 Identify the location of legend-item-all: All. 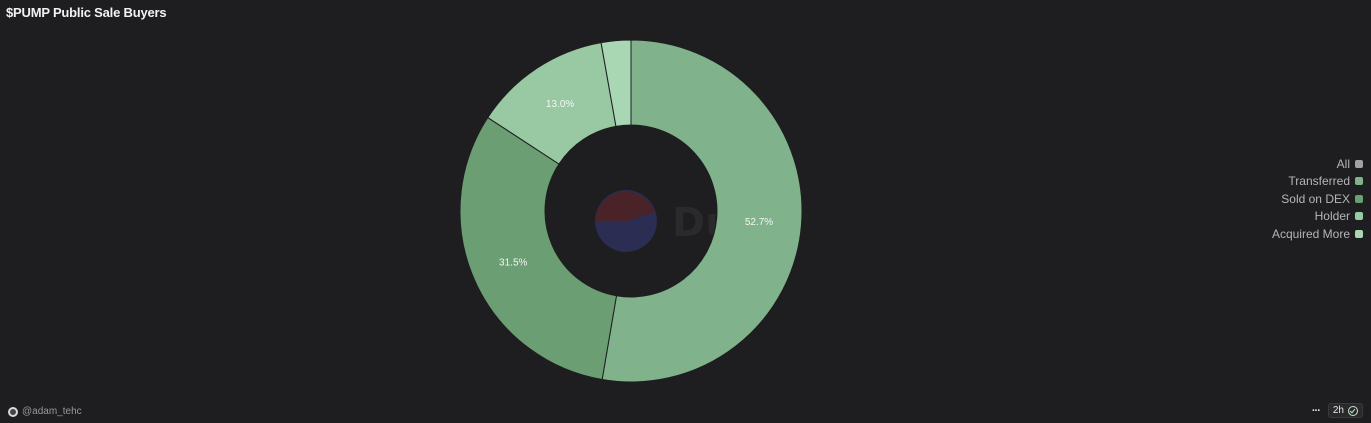
(1350, 164).